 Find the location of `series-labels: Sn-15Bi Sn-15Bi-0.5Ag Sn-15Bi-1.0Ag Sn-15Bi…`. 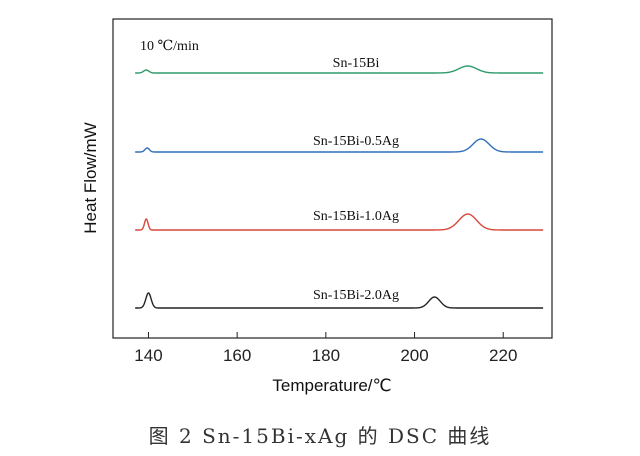

series-labels: Sn-15Bi Sn-15Bi-0.5Ag Sn-15Bi-1.0Ag Sn-15Bi… is located at coordinates (356, 179).